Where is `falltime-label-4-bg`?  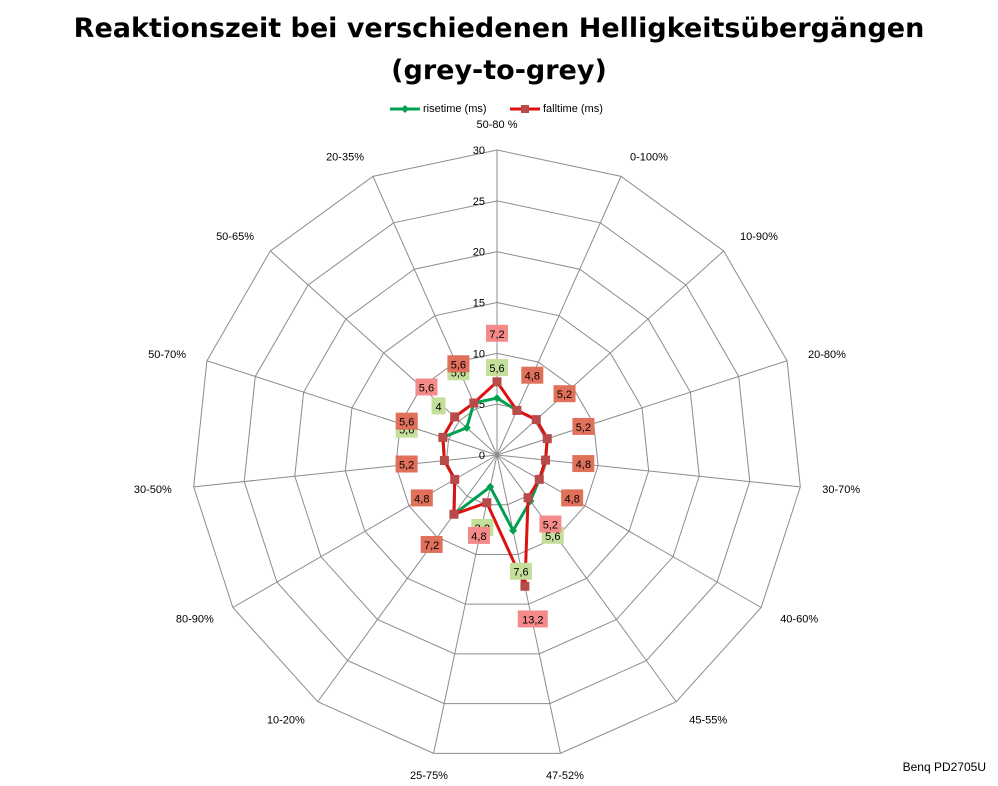
falltime-label-4-bg is located at coordinates (583, 464).